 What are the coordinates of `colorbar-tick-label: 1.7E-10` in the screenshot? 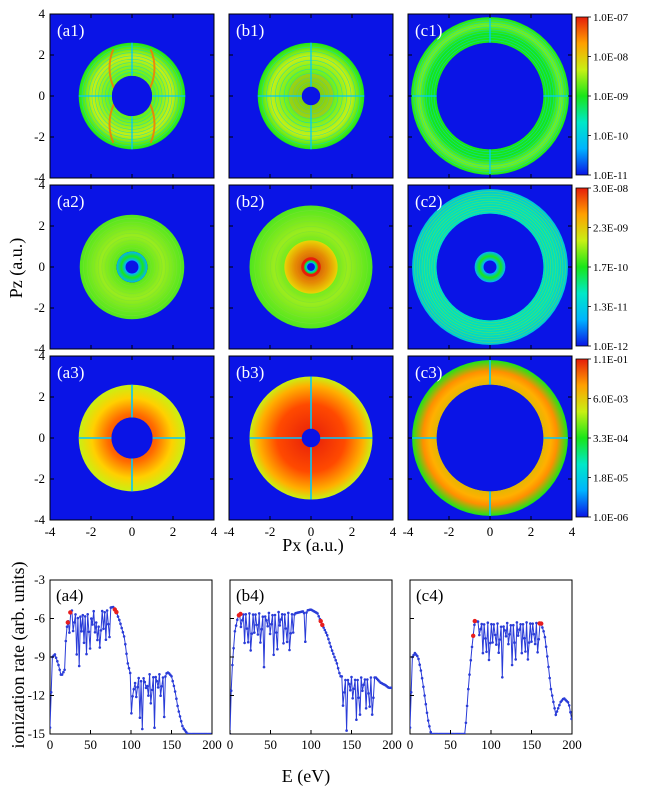 It's located at (611, 268).